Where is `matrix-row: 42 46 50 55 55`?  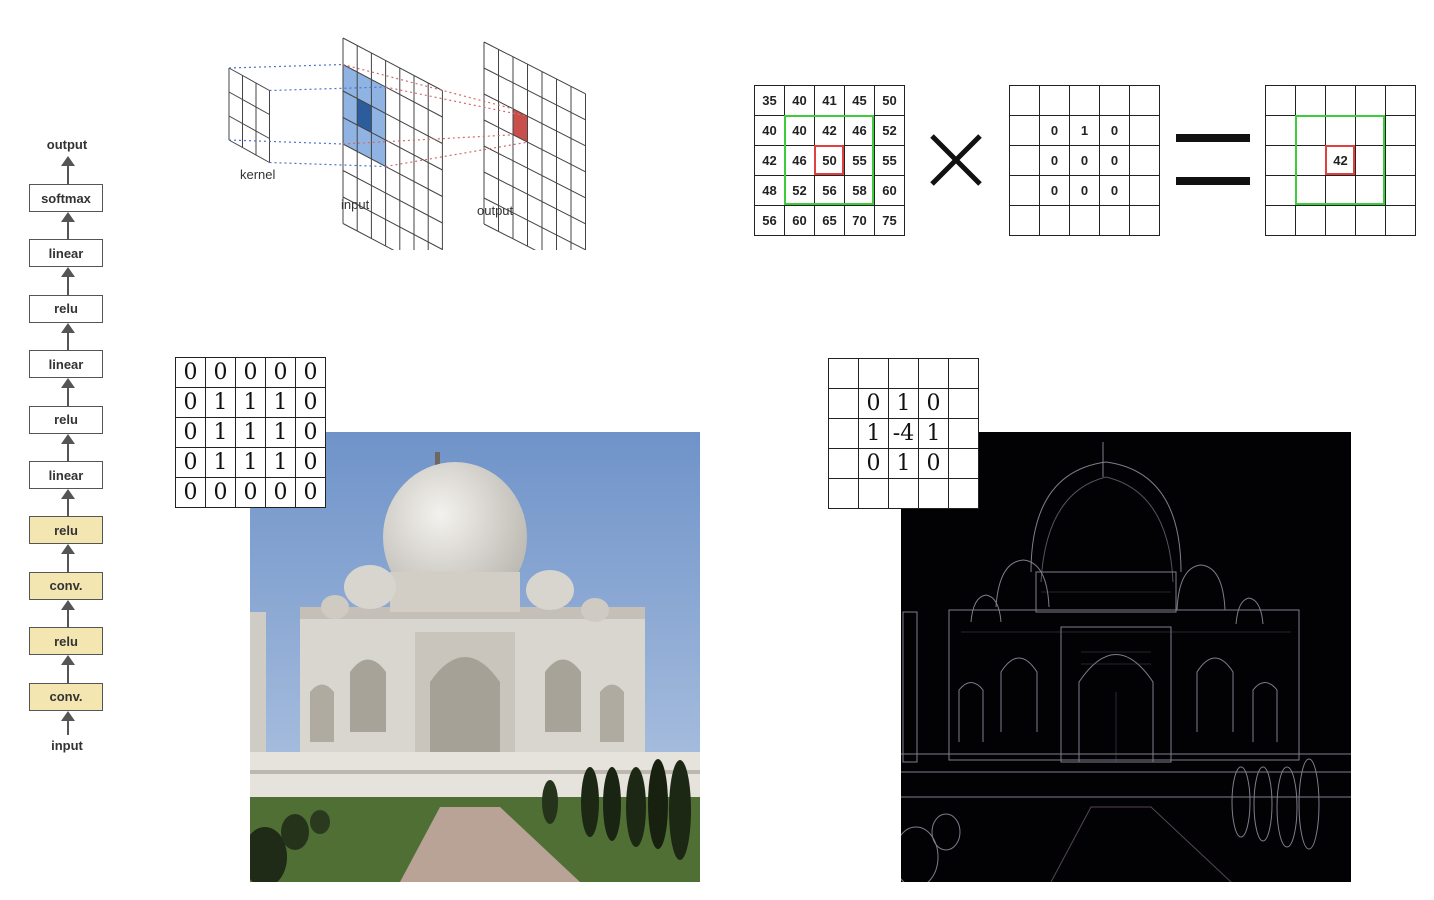
matrix-row: 42 46 50 55 55 is located at coordinates (829, 160).